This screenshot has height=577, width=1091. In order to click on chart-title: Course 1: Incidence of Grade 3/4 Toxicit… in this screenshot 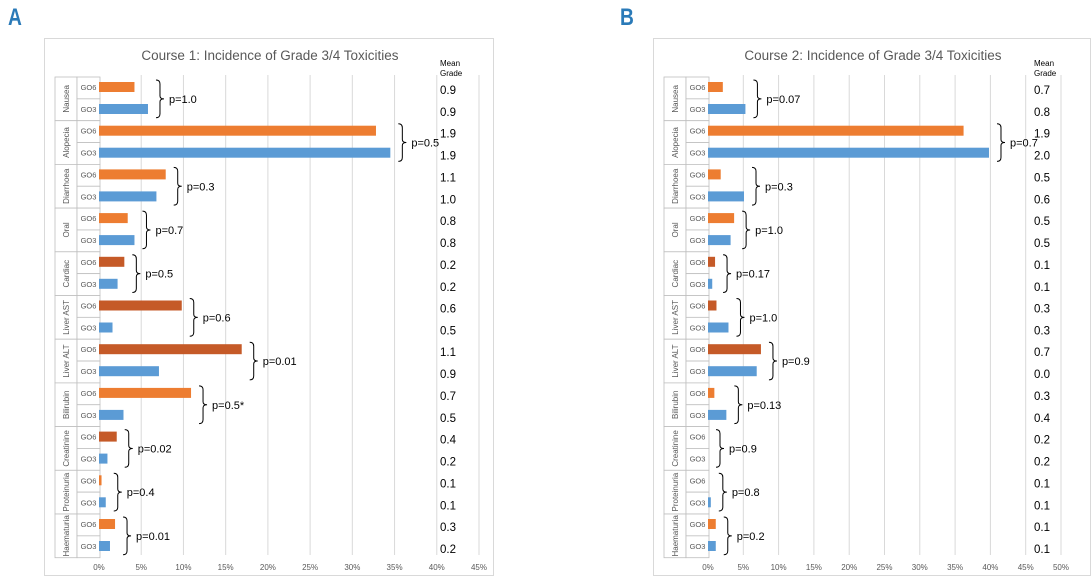, I will do `click(269, 55)`.